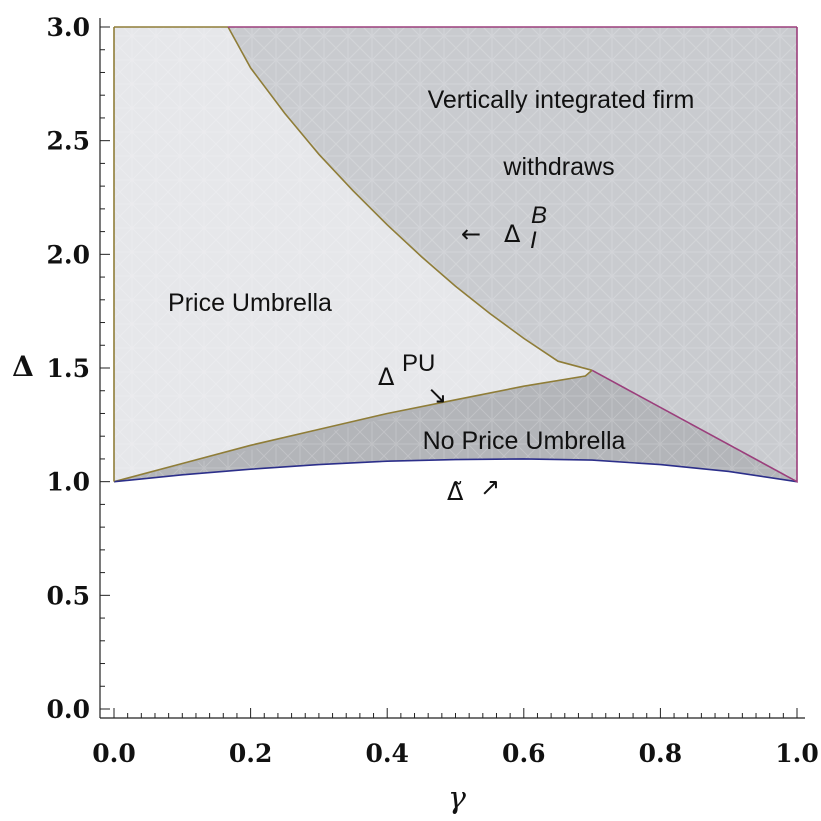 This screenshot has width=821, height=821. What do you see at coordinates (69, 368) in the screenshot?
I see `y-tick-label: 1.5` at bounding box center [69, 368].